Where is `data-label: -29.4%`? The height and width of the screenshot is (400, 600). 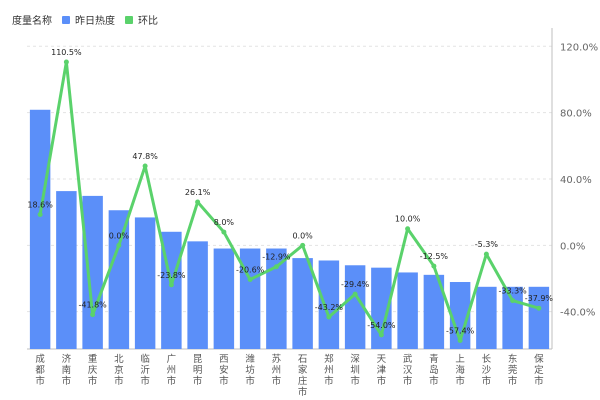
data-label: -29.4% is located at coordinates (355, 284).